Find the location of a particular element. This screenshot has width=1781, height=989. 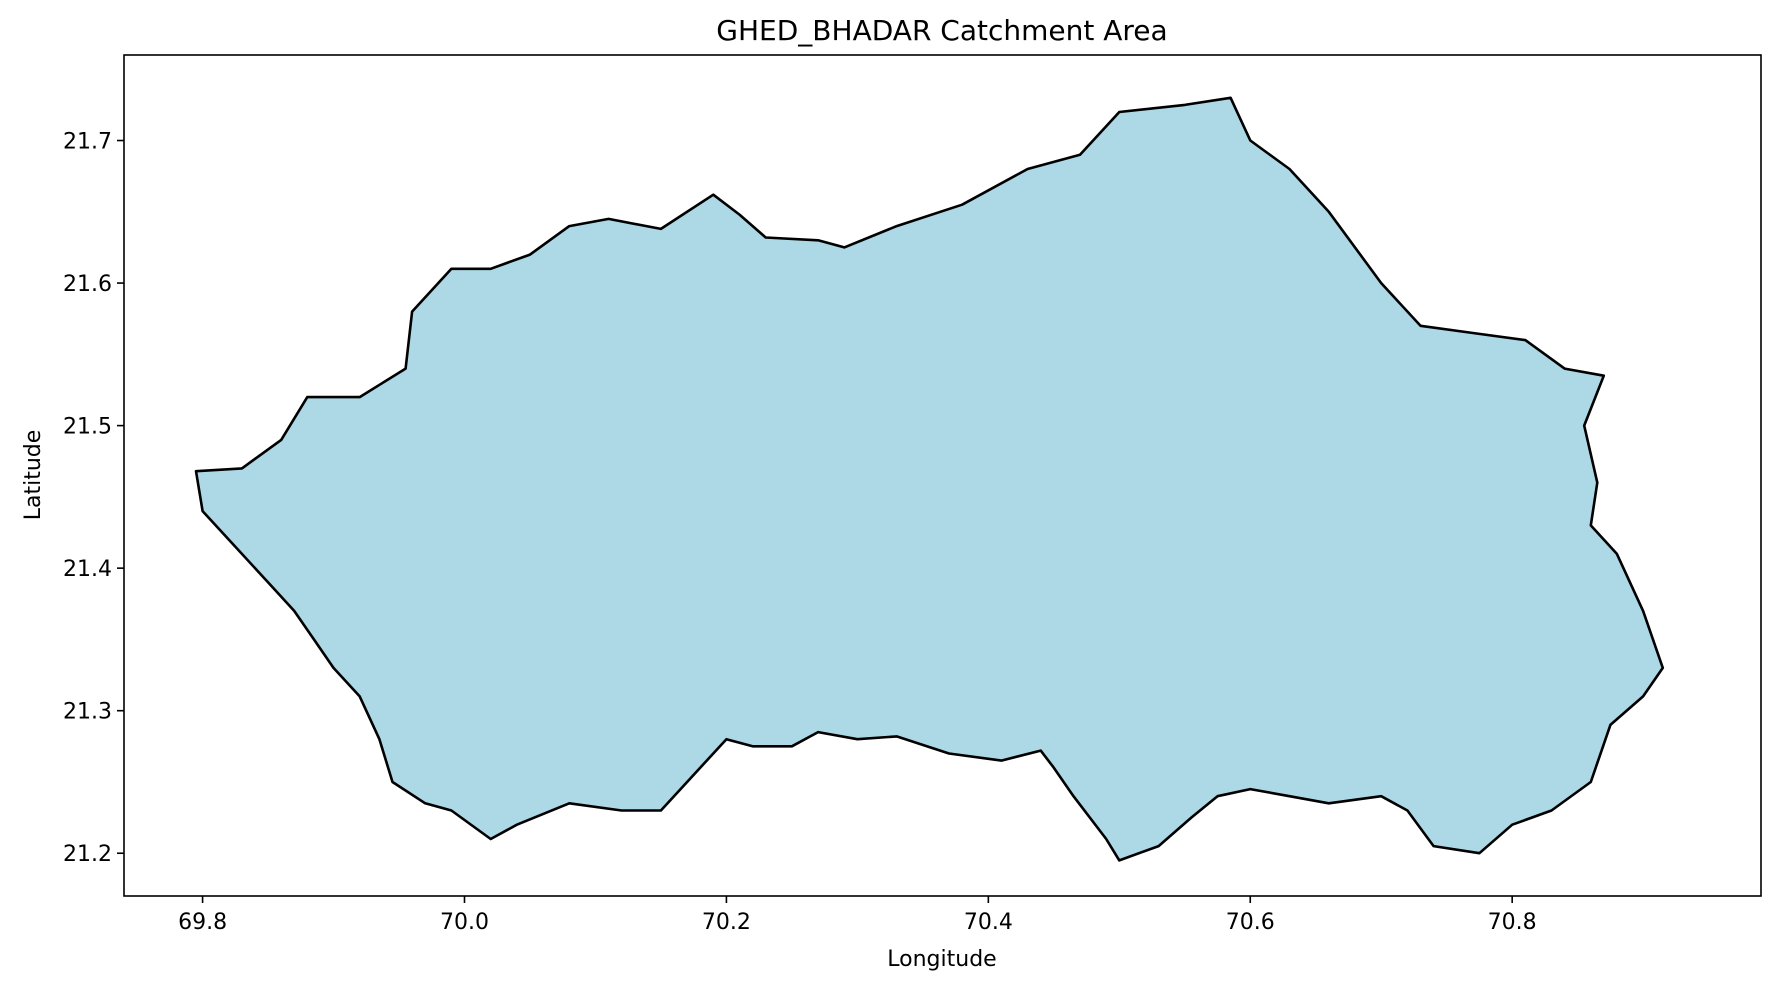

x-tick-label: 70.4 is located at coordinates (988, 922).